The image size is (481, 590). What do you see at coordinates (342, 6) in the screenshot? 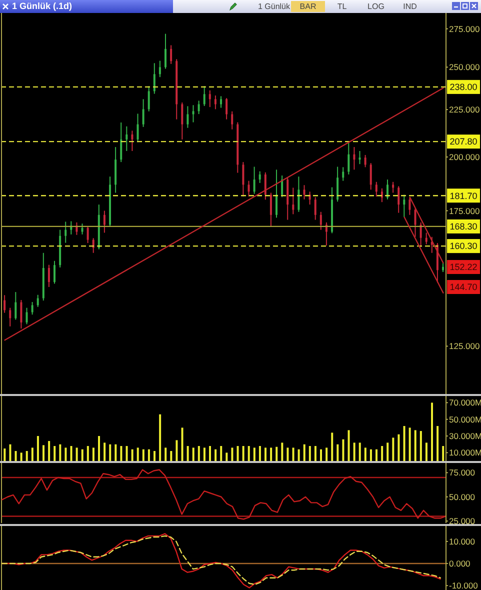
I see `text: TL` at bounding box center [342, 6].